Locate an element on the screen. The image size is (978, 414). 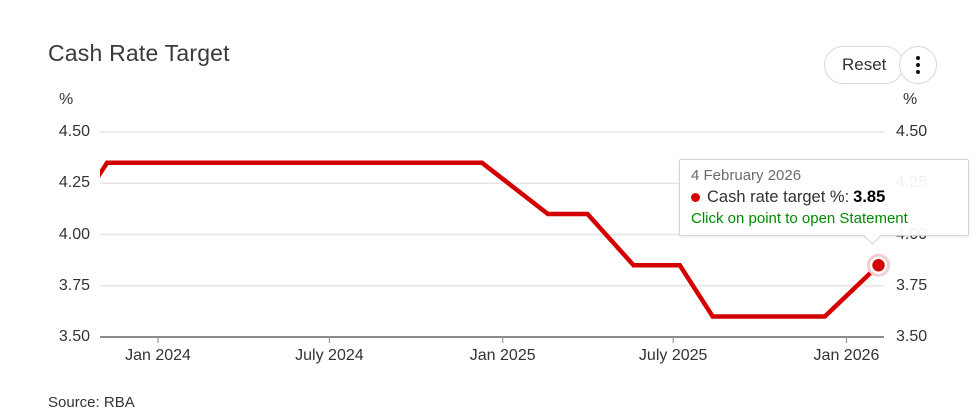
y-axis-tick-label-left: 4.00 is located at coordinates (74, 234).